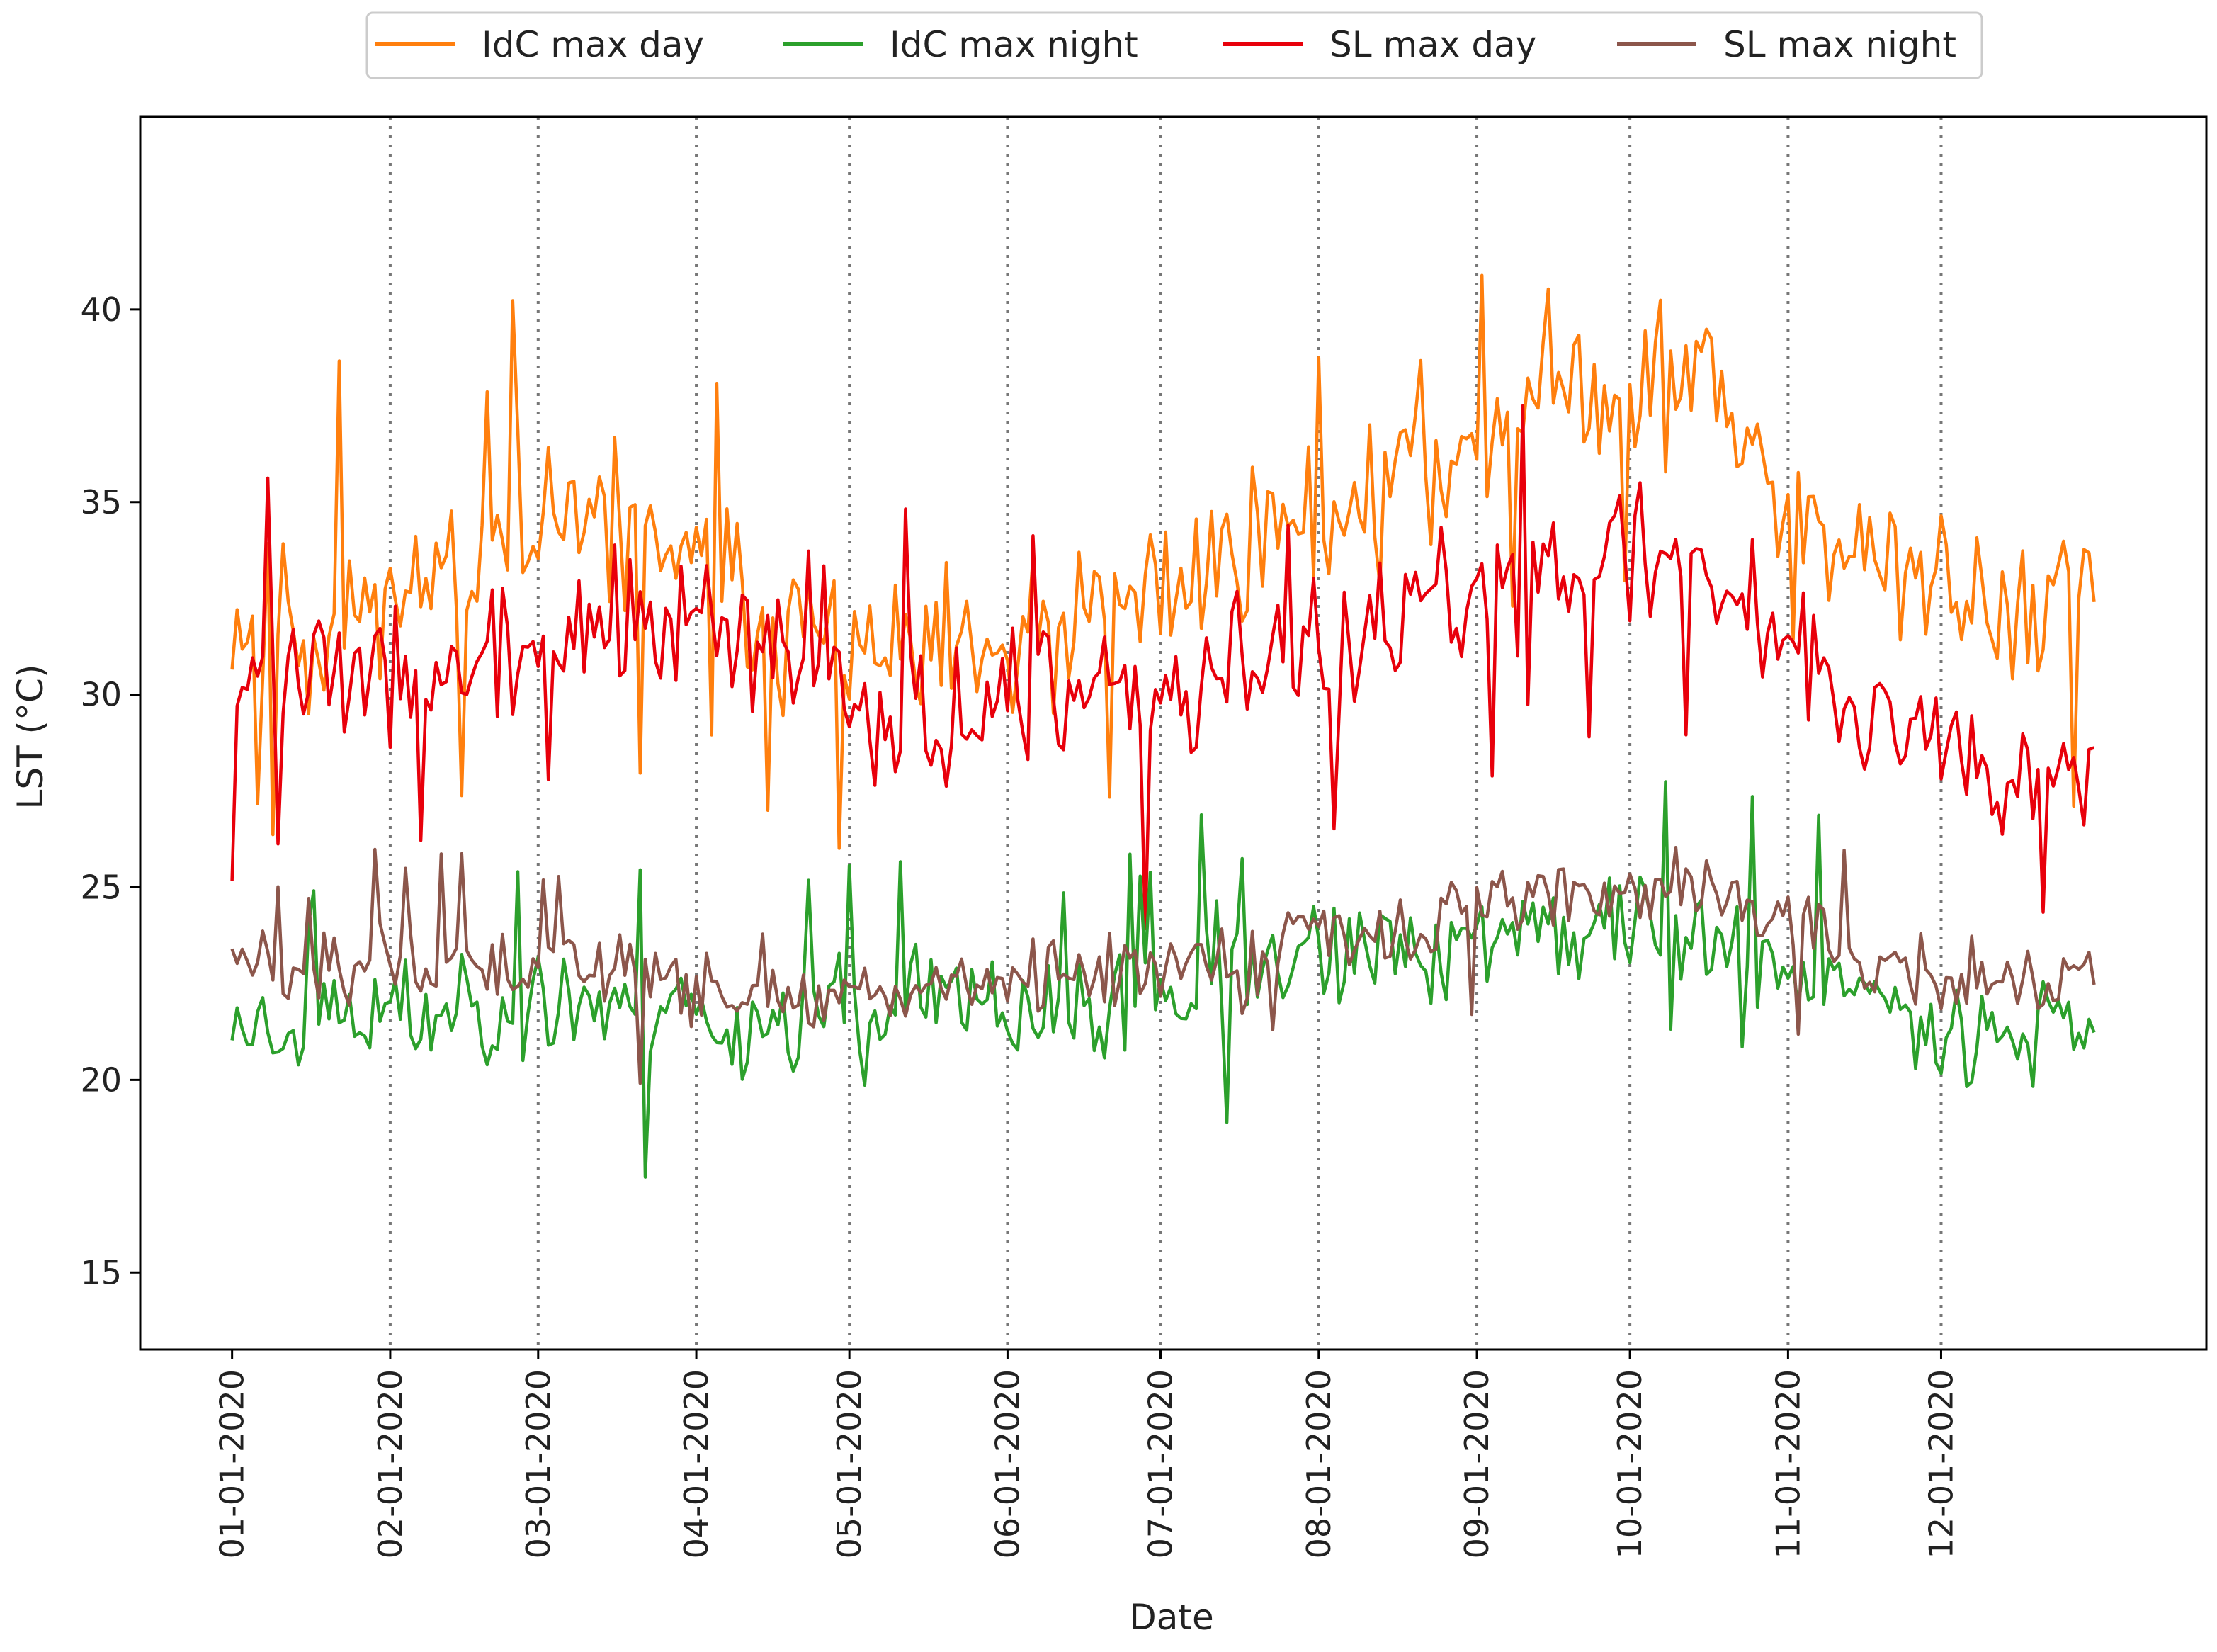 This screenshot has width=2217, height=1652. I want to click on legend-label-sl-max-day: SL max day, so click(1432, 45).